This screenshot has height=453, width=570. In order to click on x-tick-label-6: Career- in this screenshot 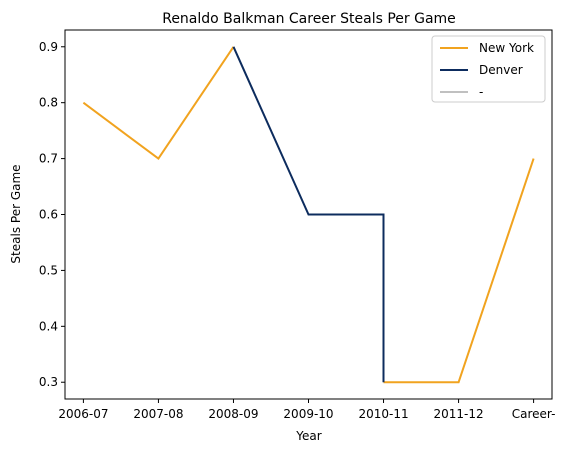, I will do `click(534, 414)`.